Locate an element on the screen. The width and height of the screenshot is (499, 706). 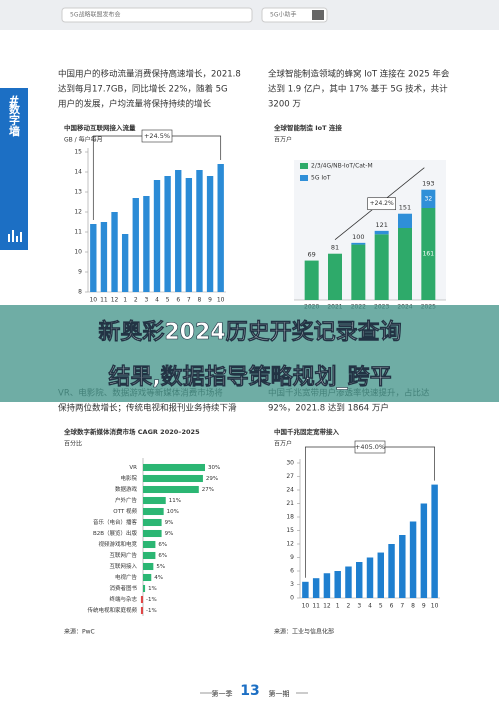
y-tick-label: 21 is located at coordinates (290, 503).